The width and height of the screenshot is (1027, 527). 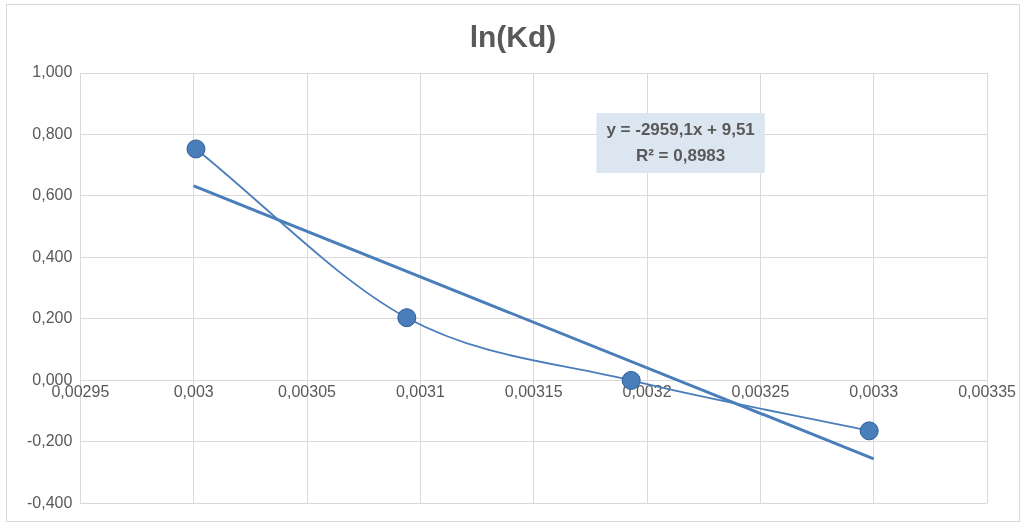 I want to click on x-tick-label: 0,003, so click(x=193, y=392).